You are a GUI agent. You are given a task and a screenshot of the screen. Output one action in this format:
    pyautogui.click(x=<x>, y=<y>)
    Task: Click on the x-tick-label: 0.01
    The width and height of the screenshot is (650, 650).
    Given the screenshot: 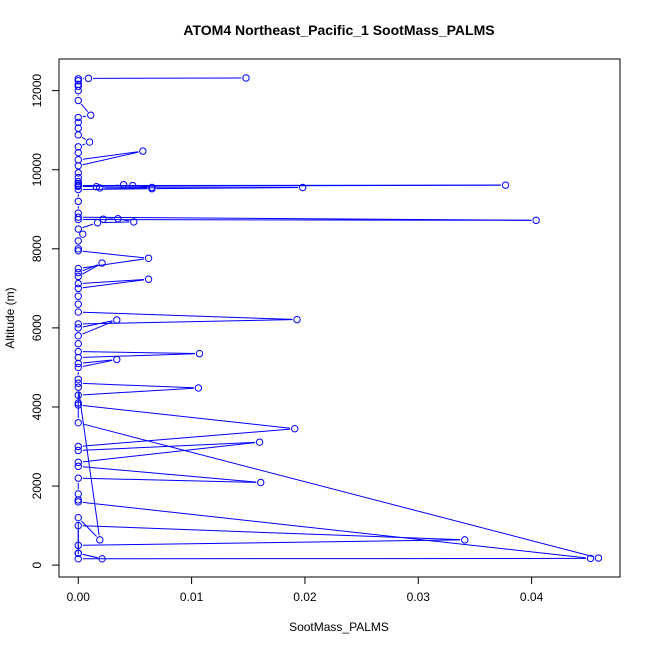 What is the action you would take?
    pyautogui.click(x=192, y=597)
    